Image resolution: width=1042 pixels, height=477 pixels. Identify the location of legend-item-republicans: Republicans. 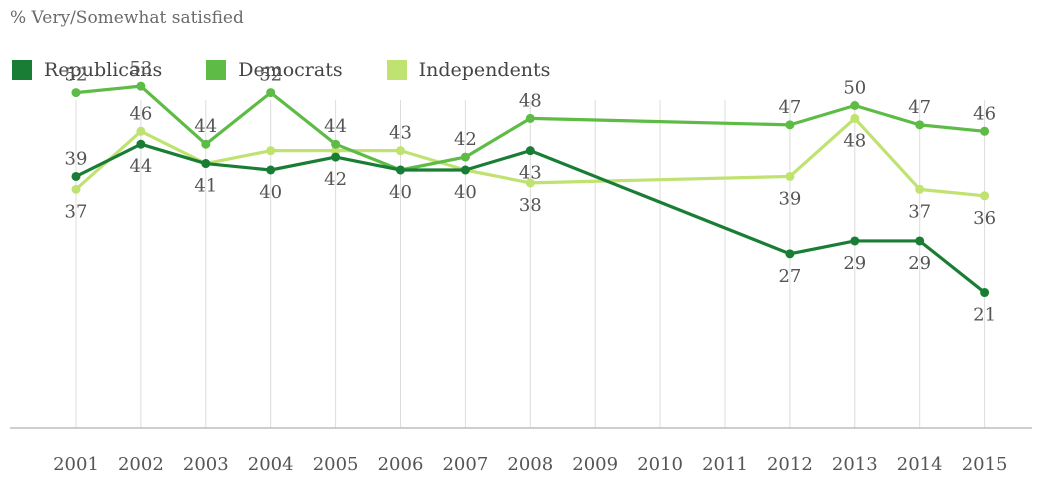
(87, 70).